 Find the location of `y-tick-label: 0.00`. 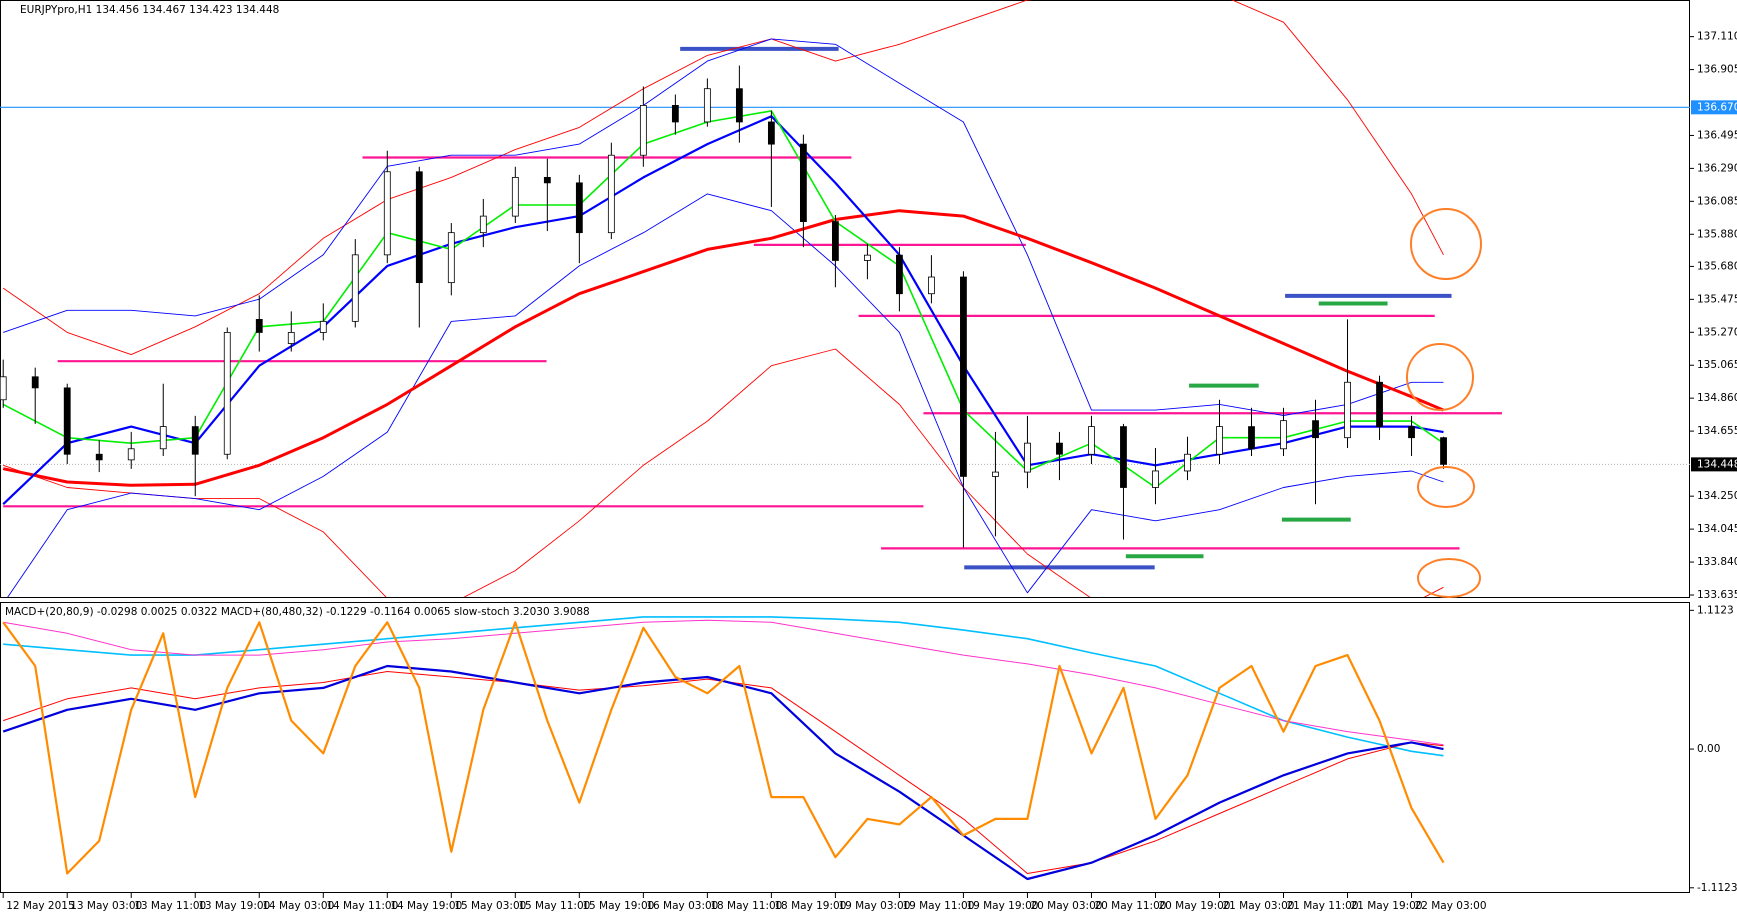

y-tick-label: 0.00 is located at coordinates (1708, 749).